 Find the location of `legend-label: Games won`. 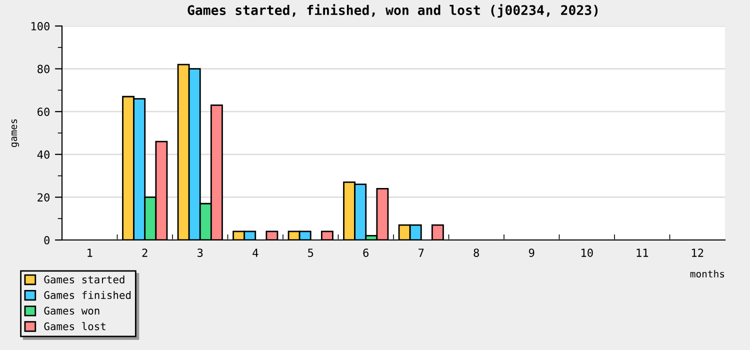

legend-label: Games won is located at coordinates (72, 310).